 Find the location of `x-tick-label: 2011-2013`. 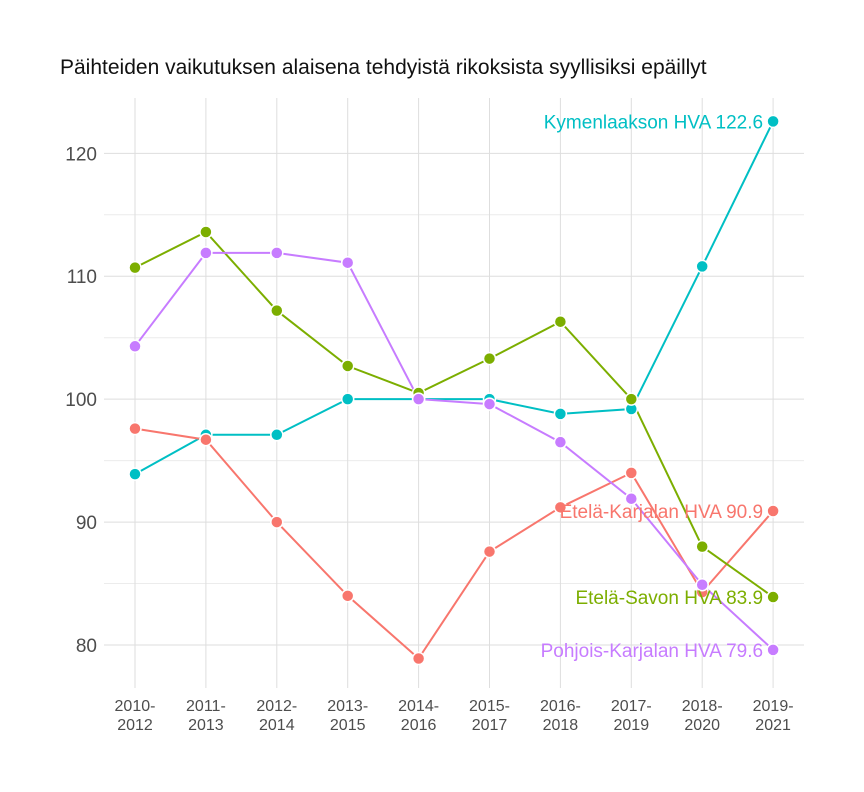

x-tick-label: 2011-2013 is located at coordinates (206, 716).